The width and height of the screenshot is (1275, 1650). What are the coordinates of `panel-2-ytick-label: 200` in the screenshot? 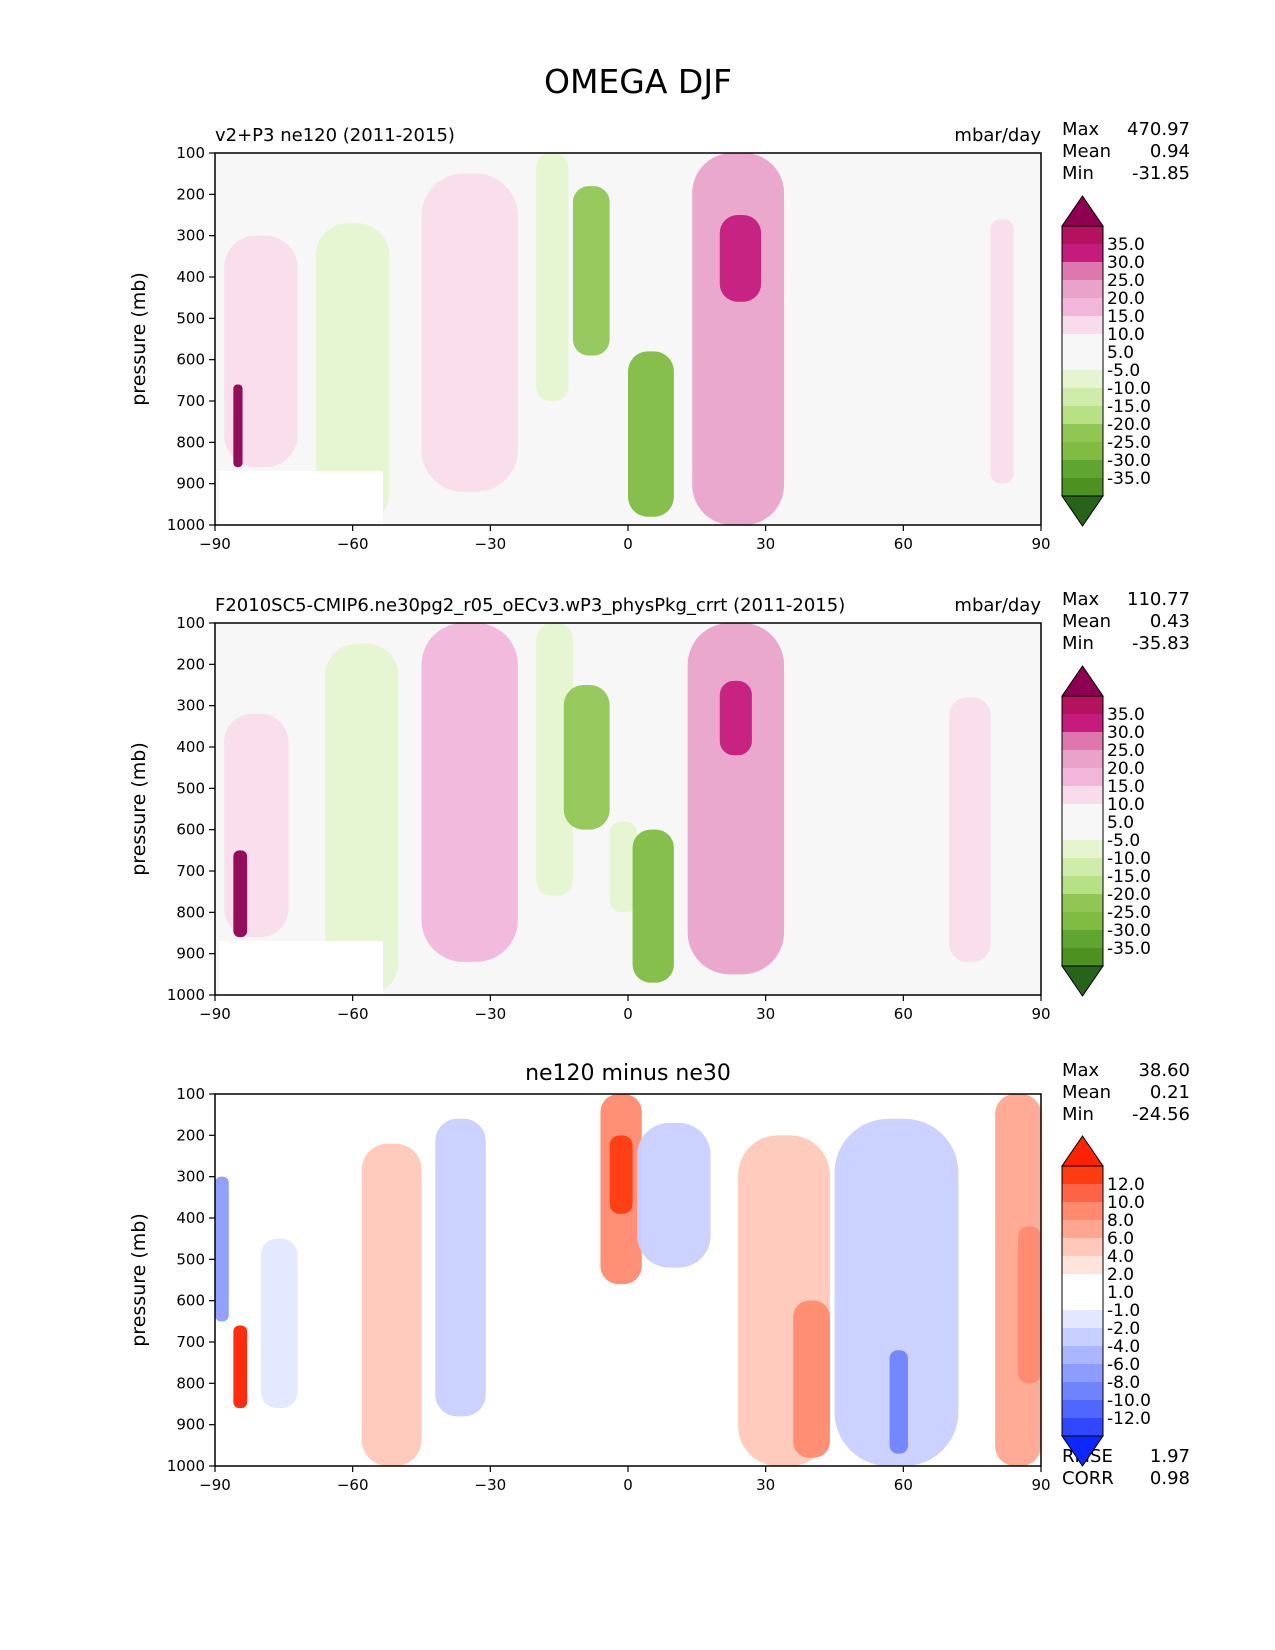 It's located at (190, 664).